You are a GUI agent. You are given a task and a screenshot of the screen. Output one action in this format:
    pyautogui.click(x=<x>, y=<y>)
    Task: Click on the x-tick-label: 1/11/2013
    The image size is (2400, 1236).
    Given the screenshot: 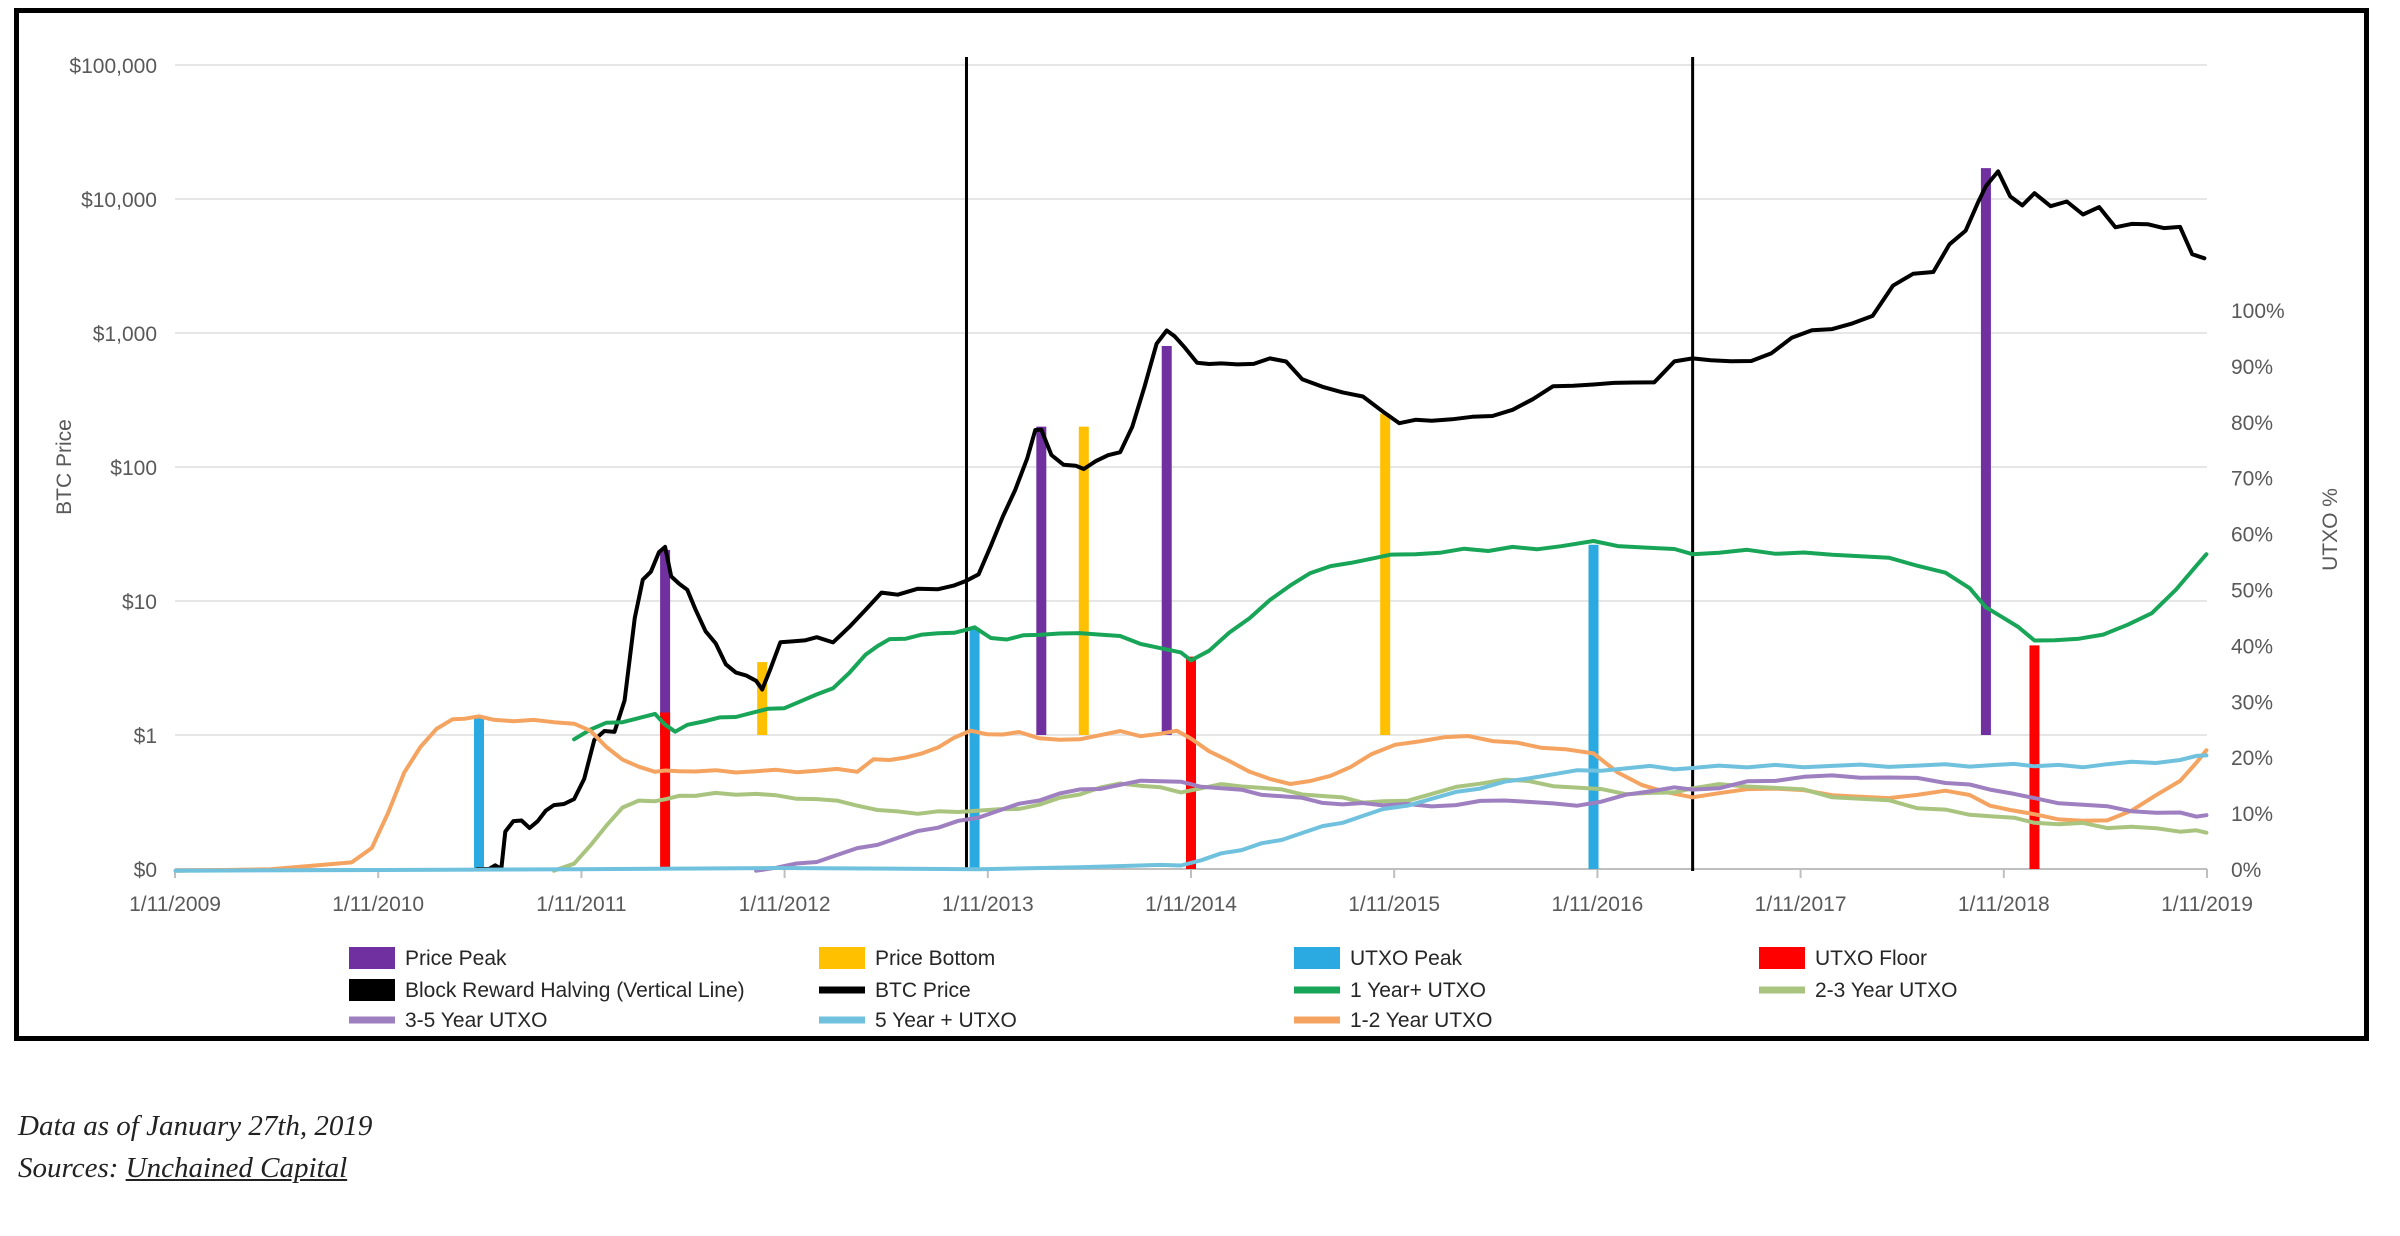 What is the action you would take?
    pyautogui.click(x=988, y=904)
    